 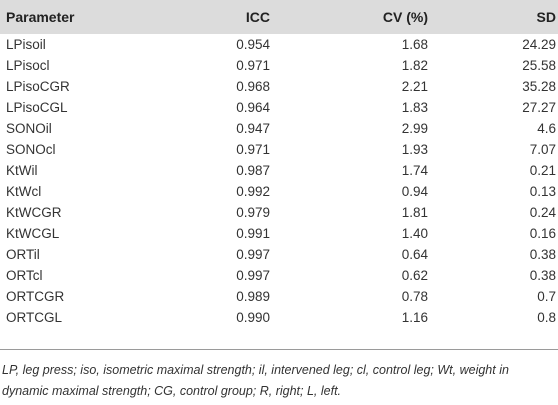 I want to click on cell-sd: 7.07, so click(x=542, y=149).